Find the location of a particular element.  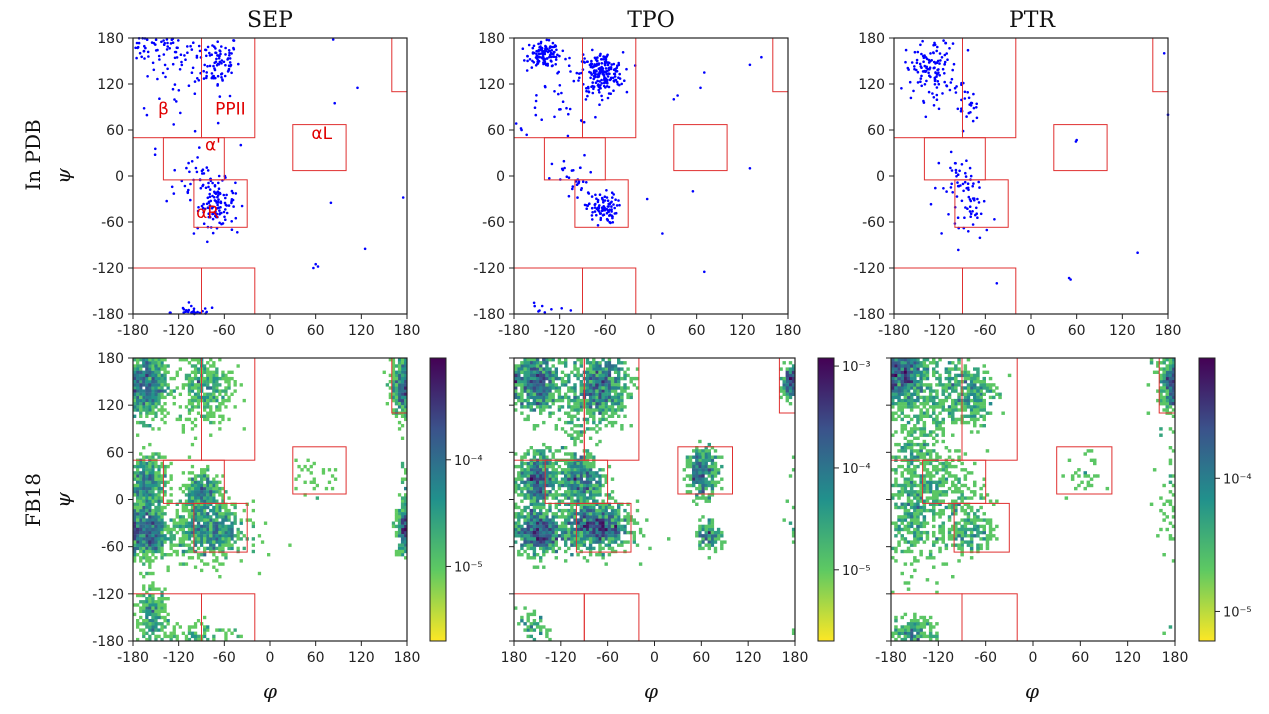

region-box-ppii-wrap is located at coordinates (611, 617).